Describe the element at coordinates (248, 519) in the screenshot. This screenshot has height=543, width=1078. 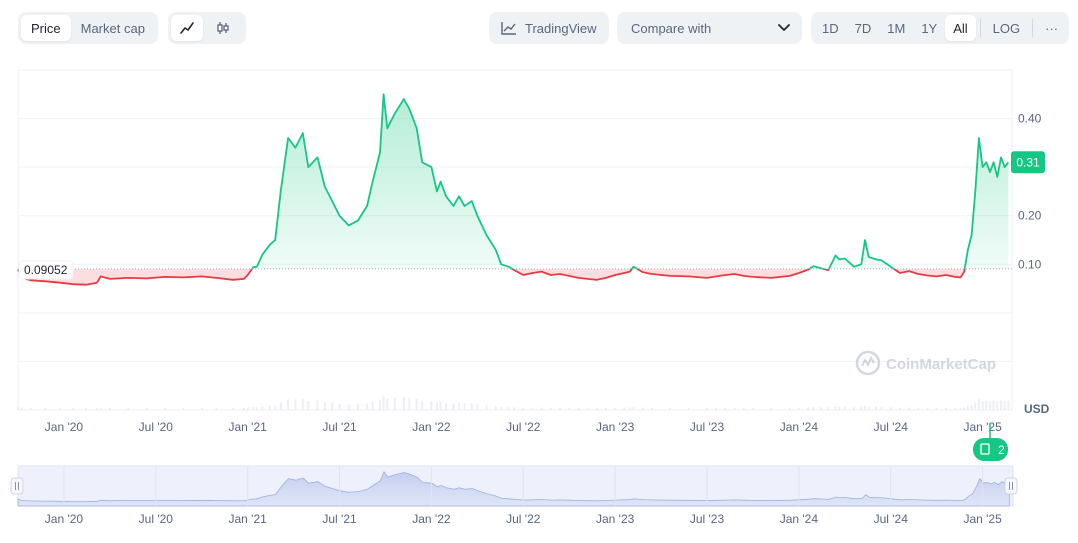
I see `navigator-x-tick-label: Jan '21` at that location.